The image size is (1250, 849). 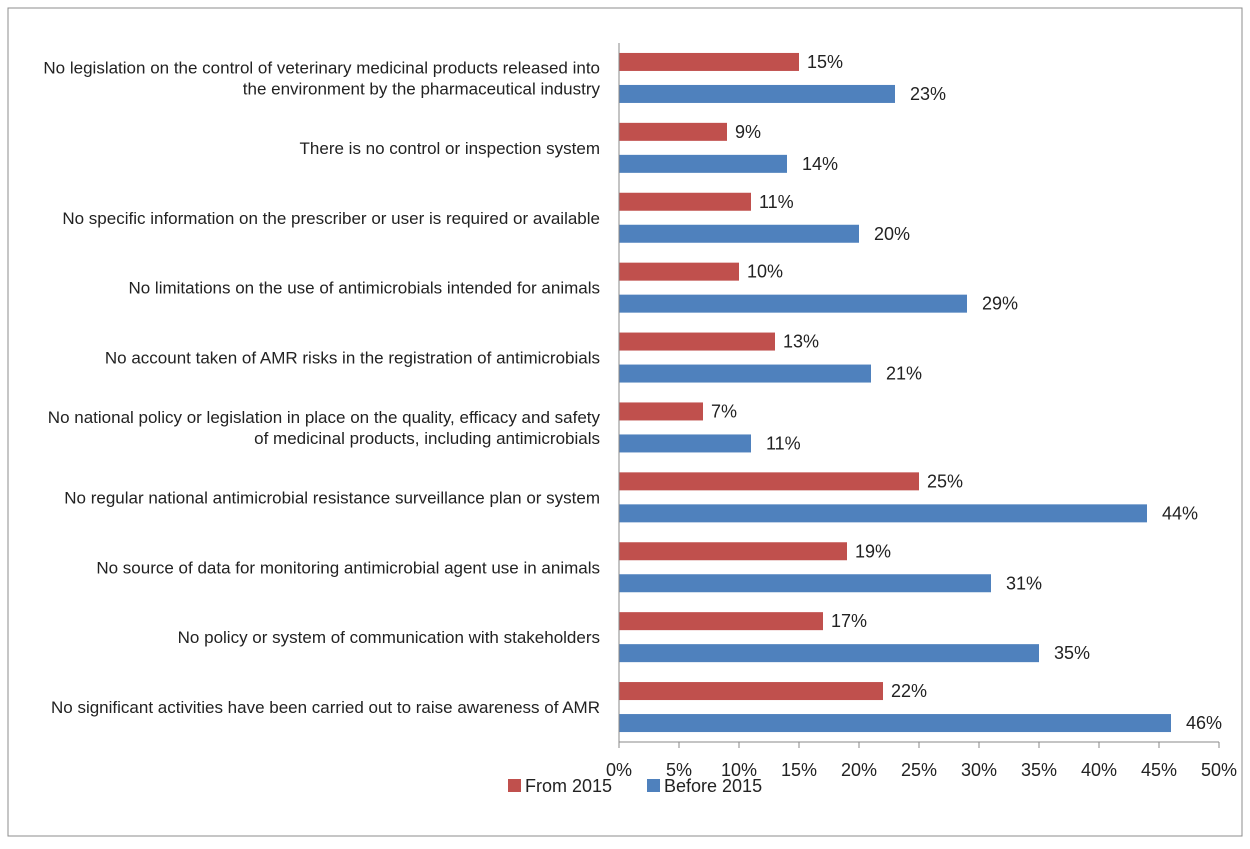 I want to click on value-label-from-2015-5: 13%, so click(x=801, y=342).